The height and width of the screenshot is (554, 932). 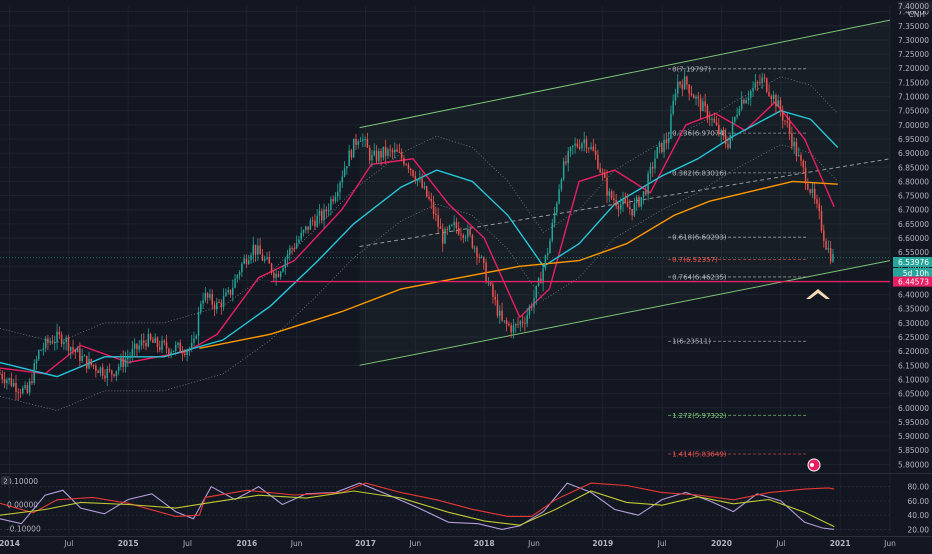 What do you see at coordinates (912, 281) in the screenshot?
I see `support-badge-bg` at bounding box center [912, 281].